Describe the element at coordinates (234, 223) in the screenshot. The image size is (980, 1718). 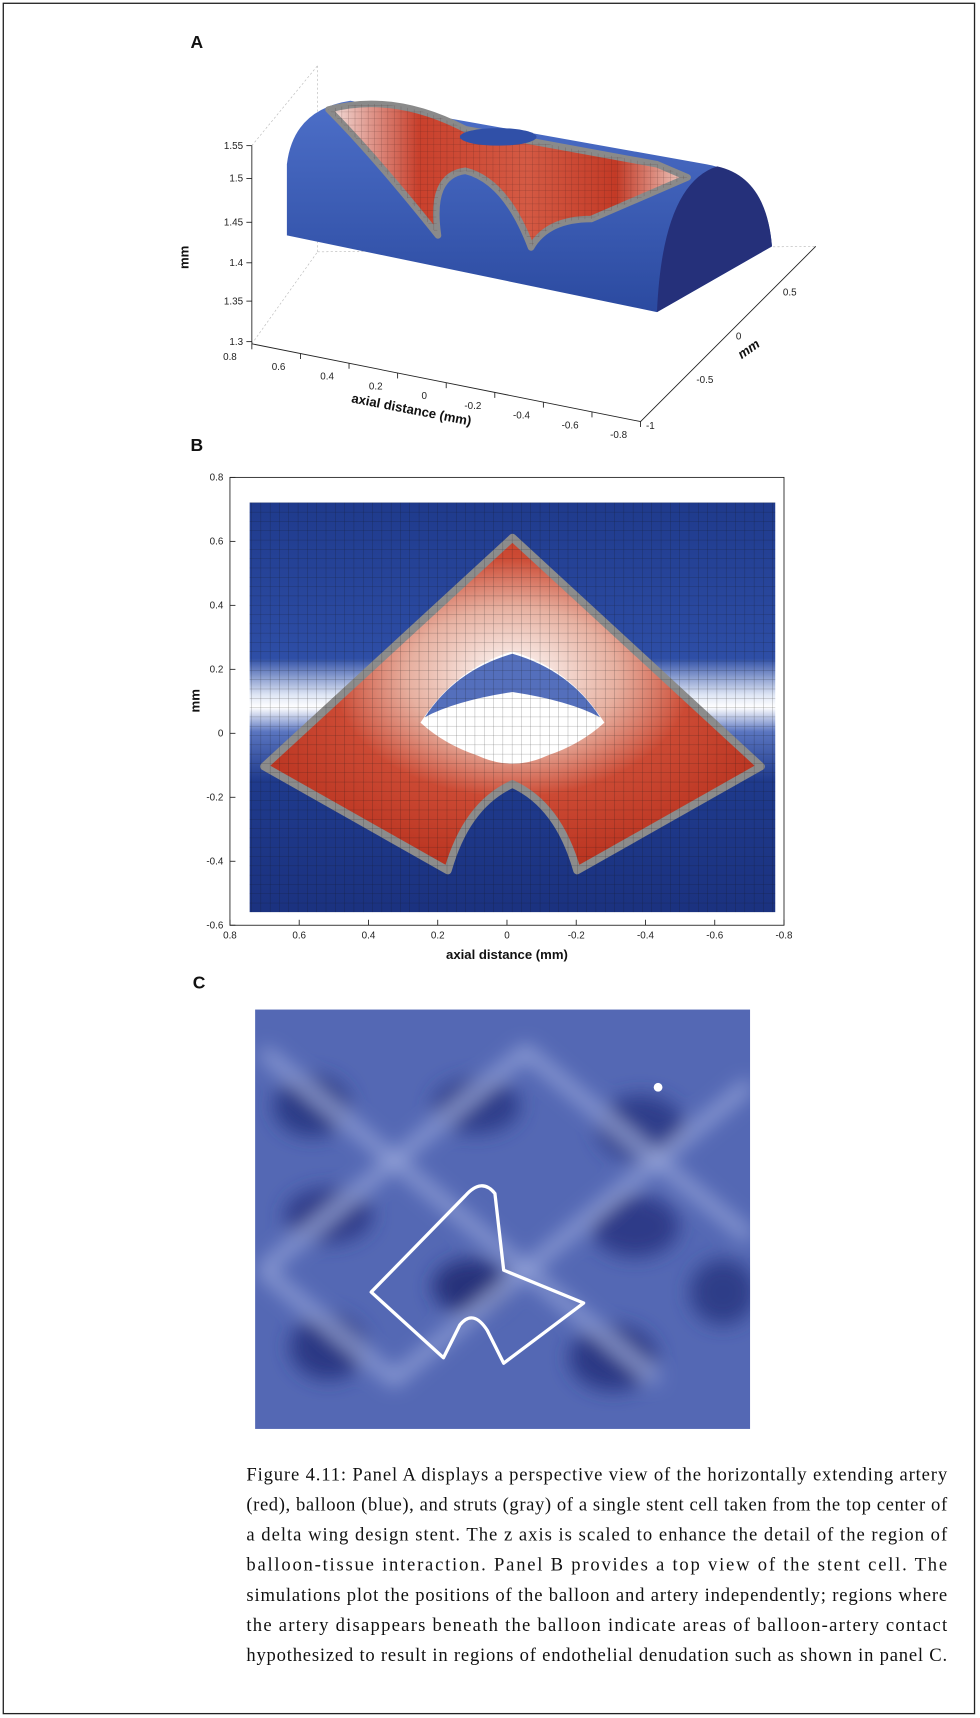
I see `z-tick-label: 1.45` at that location.